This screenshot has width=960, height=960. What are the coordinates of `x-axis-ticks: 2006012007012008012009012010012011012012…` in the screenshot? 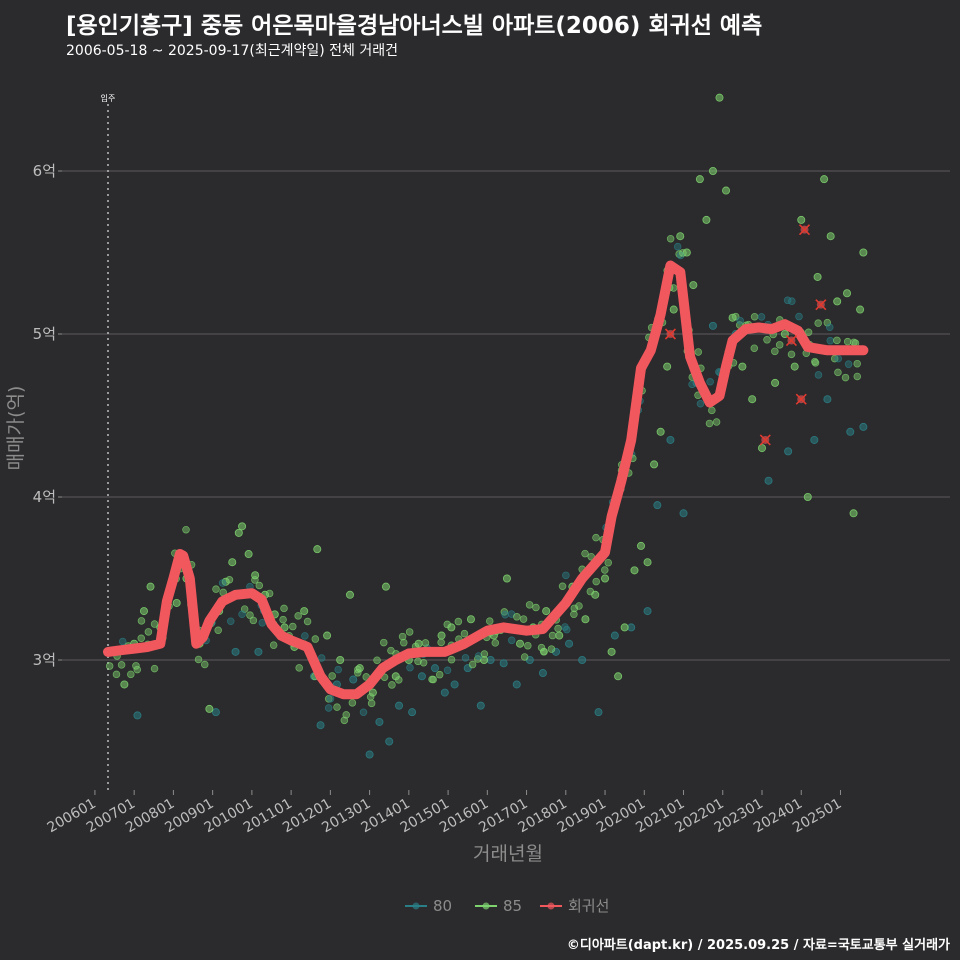 It's located at (444, 813).